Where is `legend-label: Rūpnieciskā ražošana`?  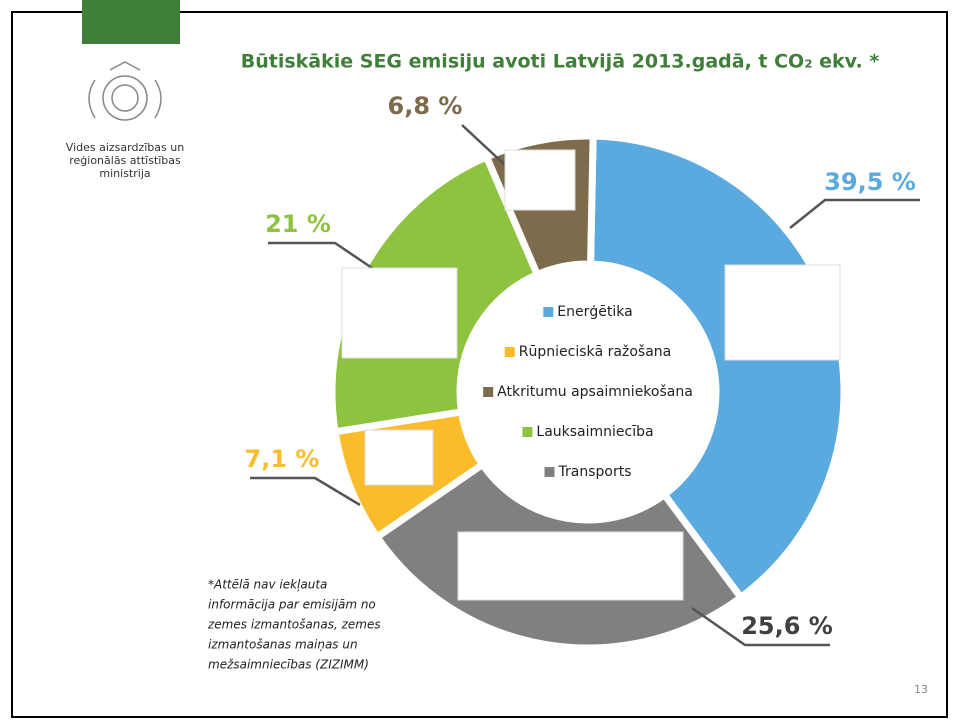 legend-label: Rūpnieciskā ražošana is located at coordinates (595, 352).